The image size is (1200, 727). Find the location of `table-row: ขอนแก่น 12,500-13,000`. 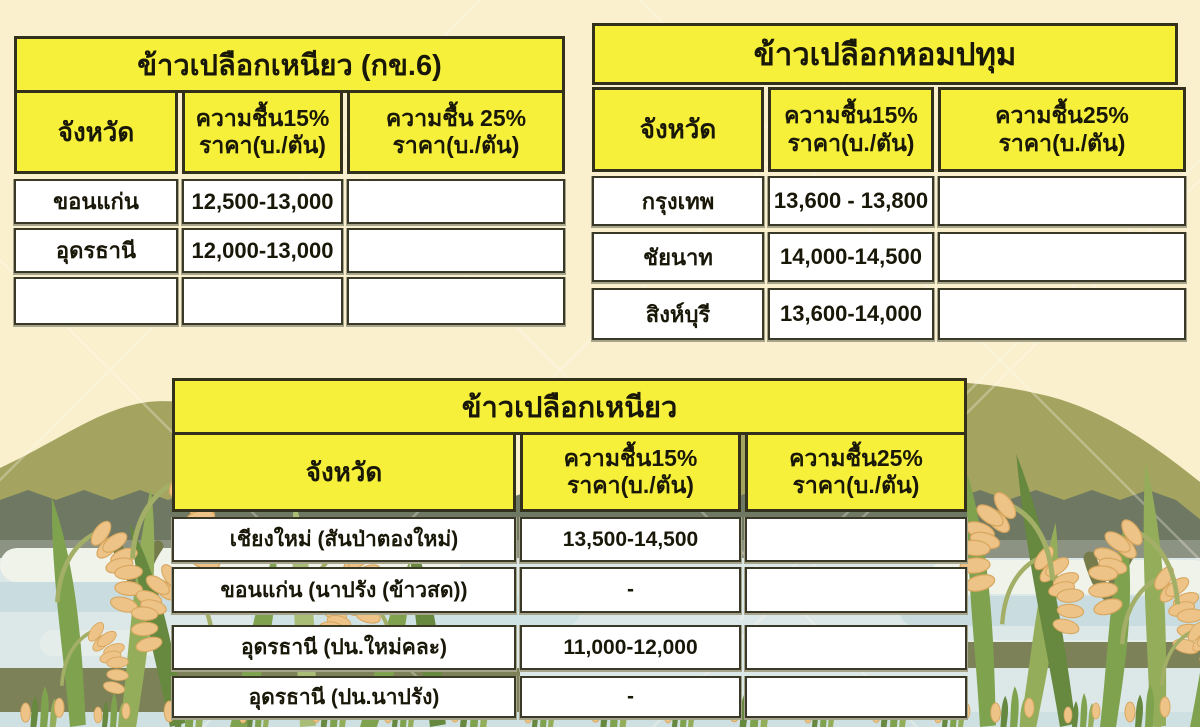

table-row: ขอนแก่น 12,500-13,000 is located at coordinates (289, 201).